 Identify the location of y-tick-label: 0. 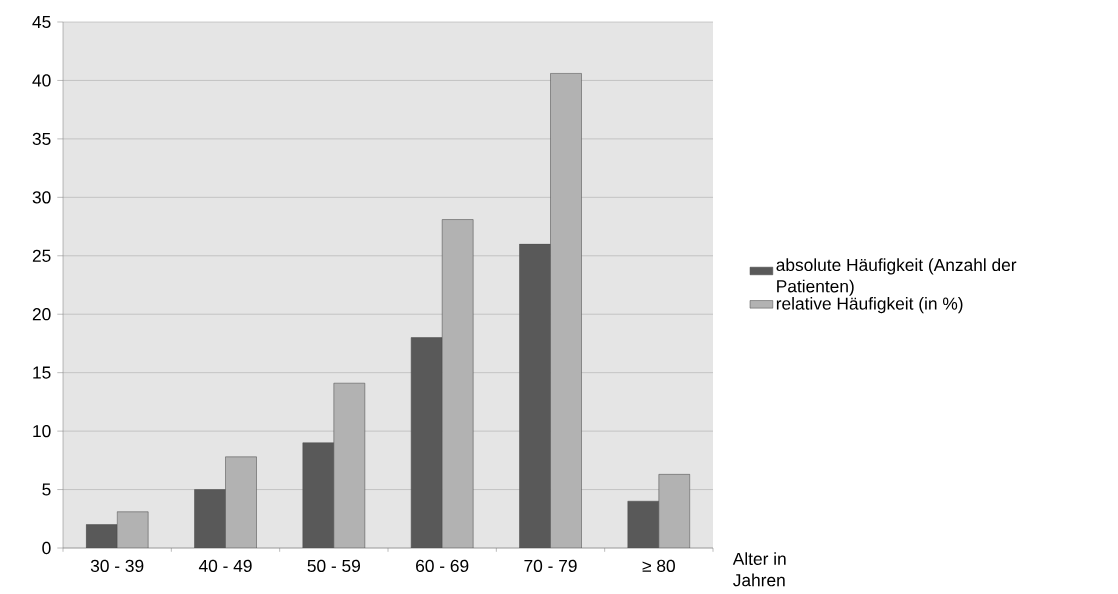
(46, 548).